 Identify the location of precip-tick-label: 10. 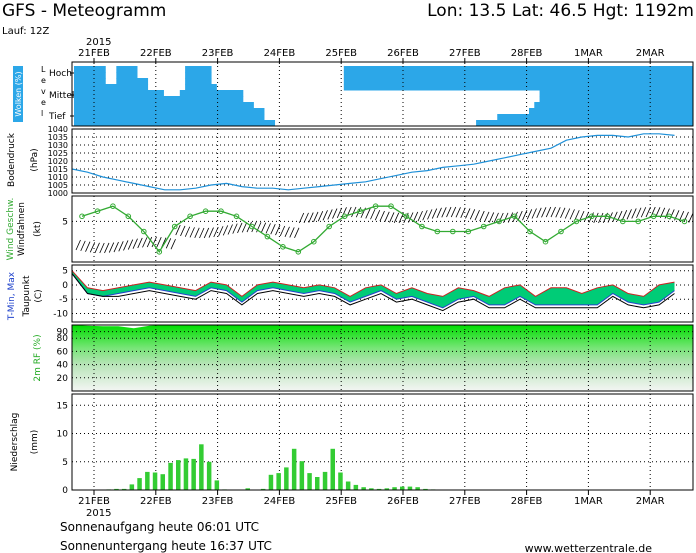
(63, 435).